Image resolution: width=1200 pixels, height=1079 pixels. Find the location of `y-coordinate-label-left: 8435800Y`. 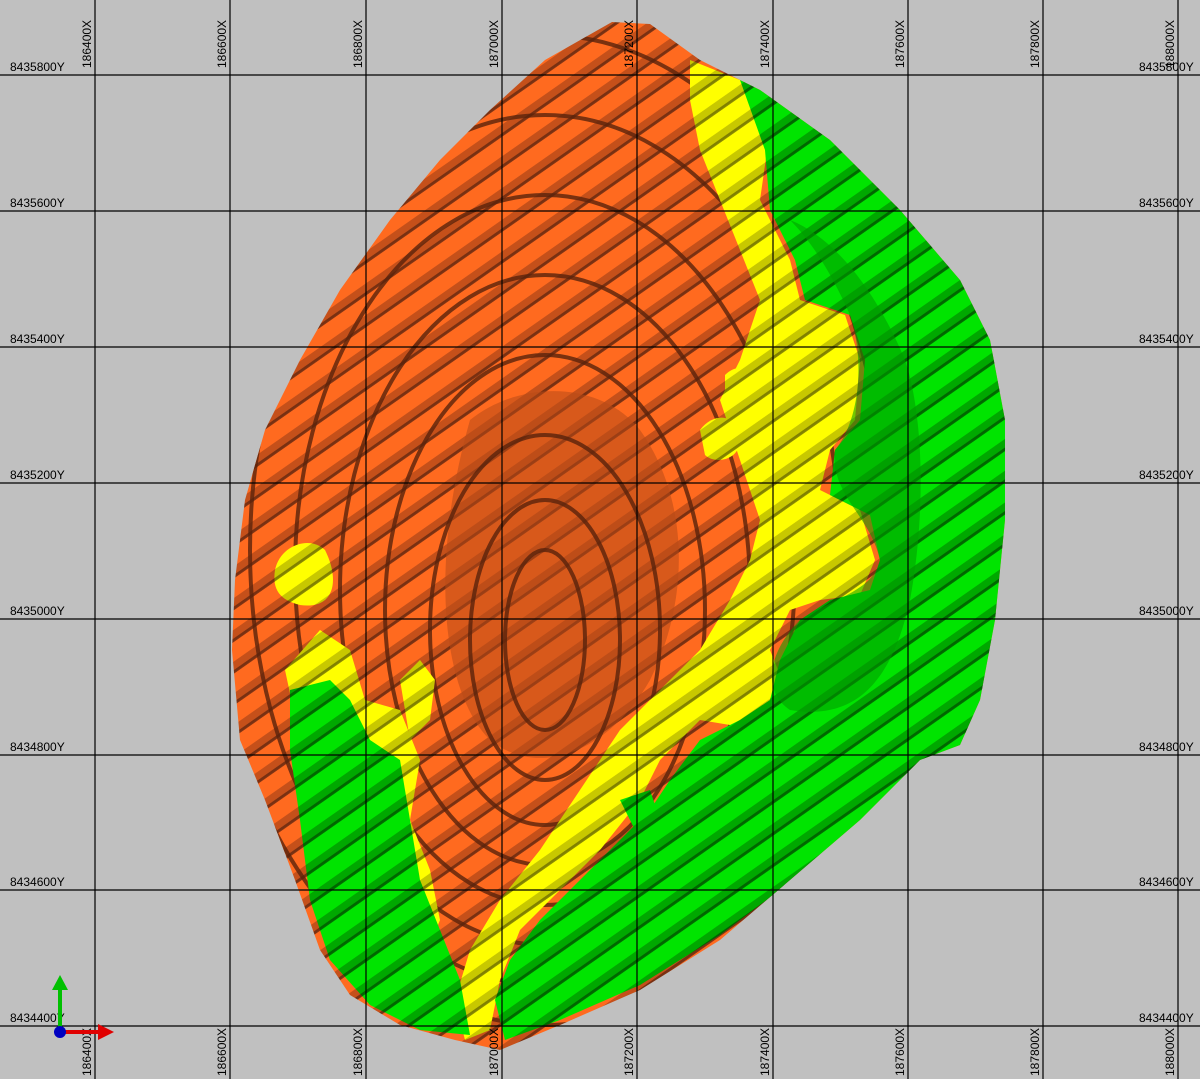

y-coordinate-label-left: 8435800Y is located at coordinates (37, 67).